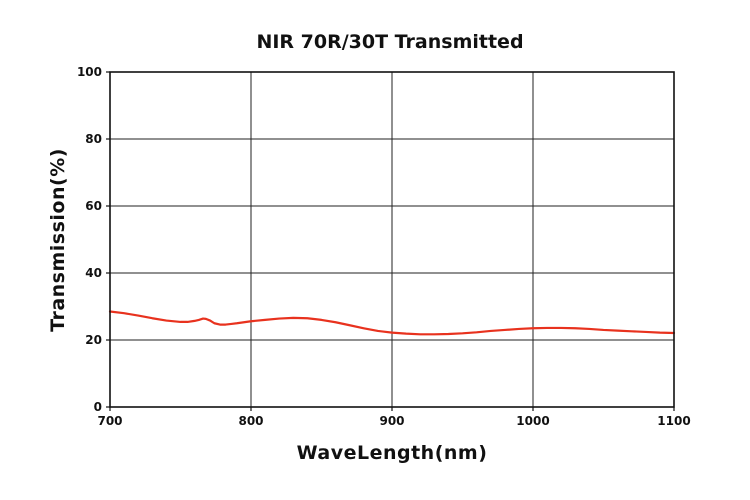 This screenshot has height=500, width=750. What do you see at coordinates (93, 340) in the screenshot?
I see `y-tick-label: 20` at bounding box center [93, 340].